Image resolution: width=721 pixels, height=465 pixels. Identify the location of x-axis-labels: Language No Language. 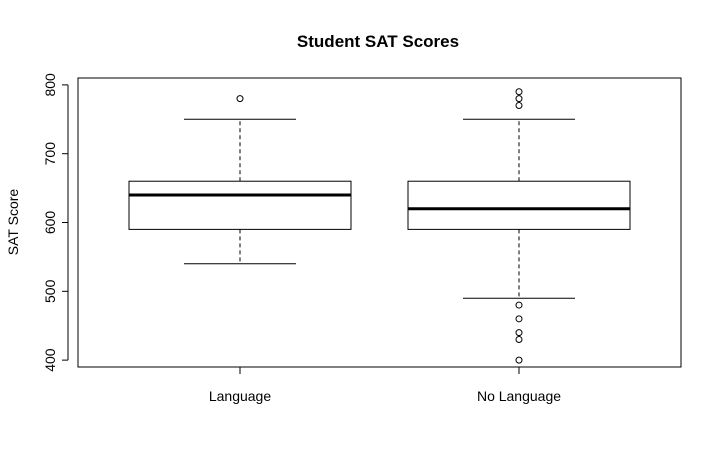
(385, 385).